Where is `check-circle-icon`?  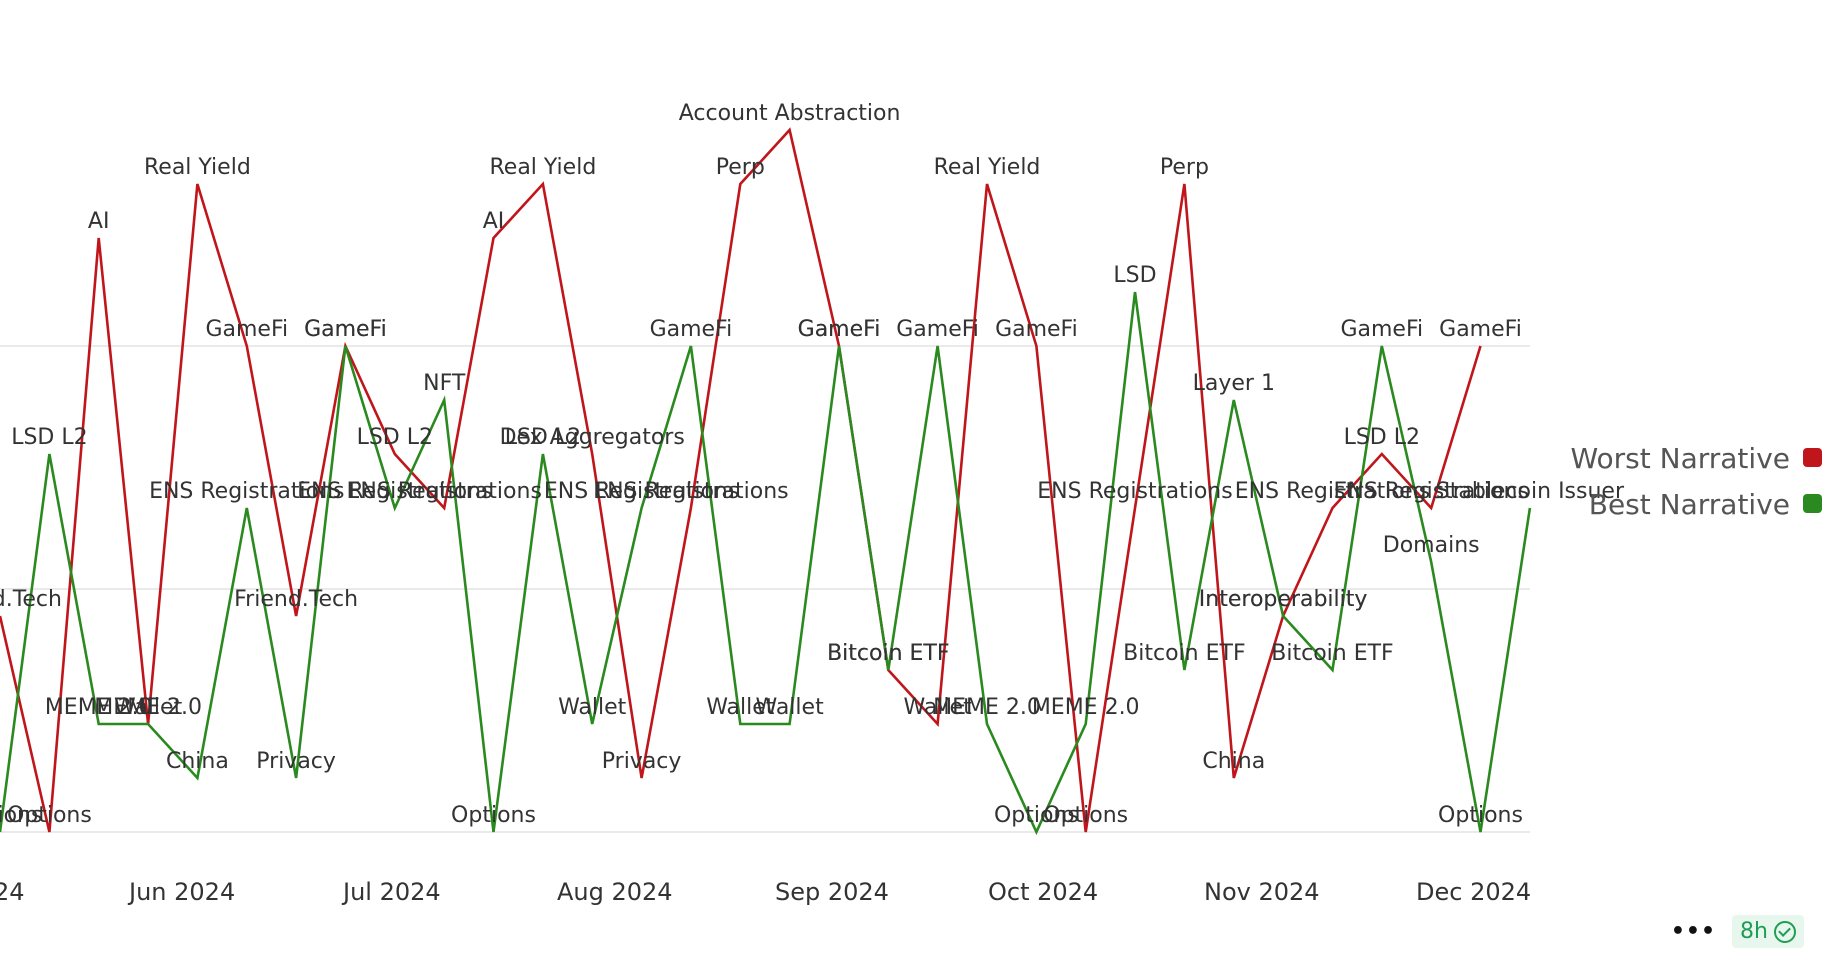 check-circle-icon is located at coordinates (1785, 931).